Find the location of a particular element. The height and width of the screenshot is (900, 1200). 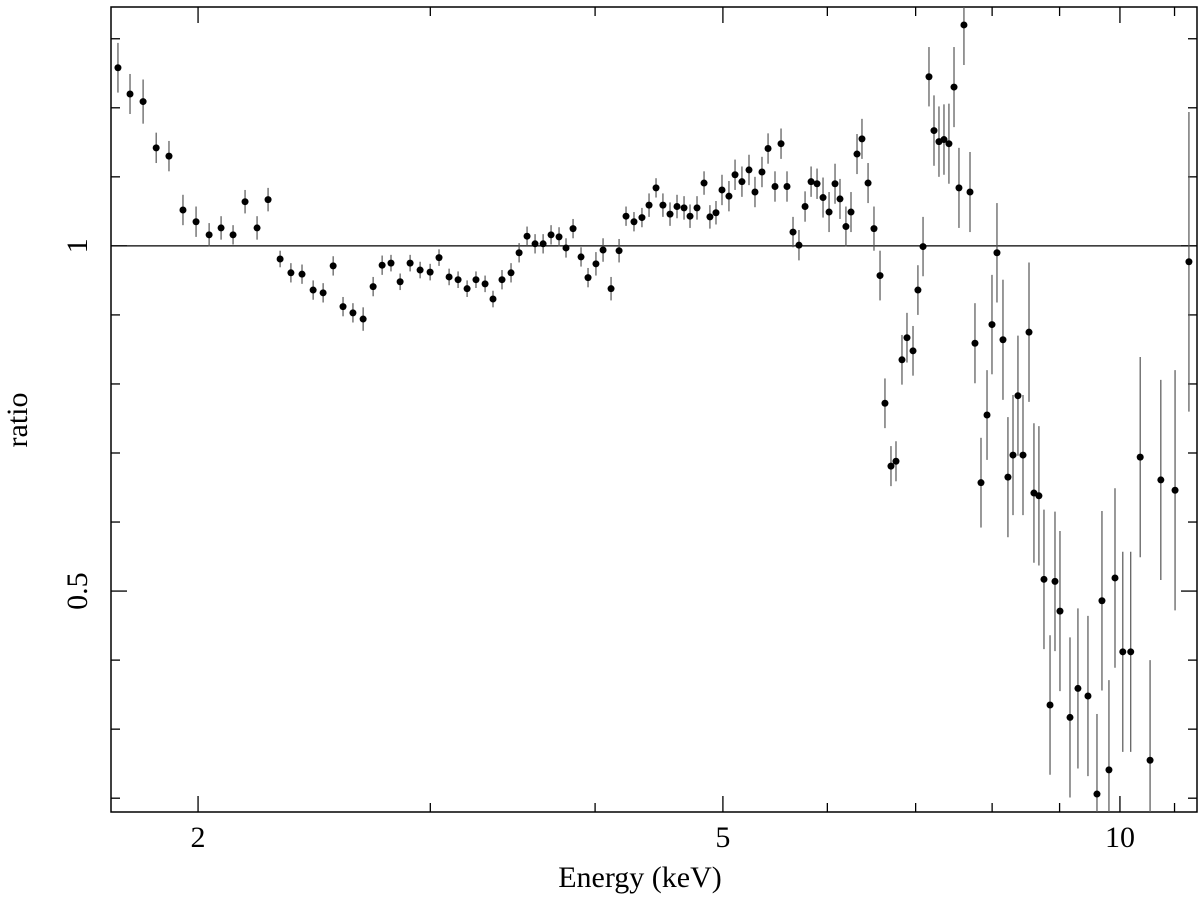

y-tick-label: 1 is located at coordinates (77, 245).